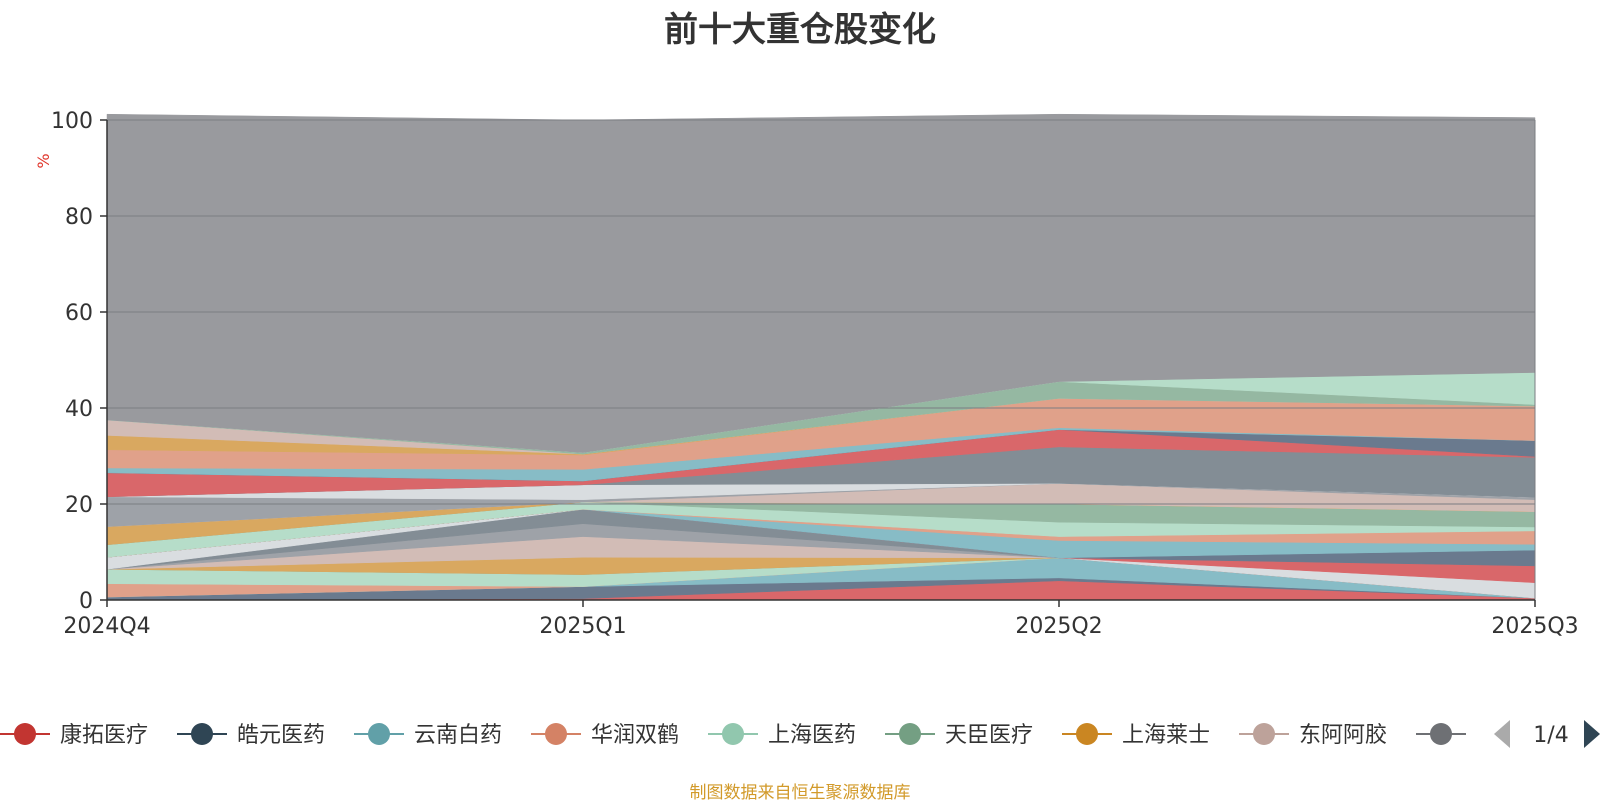 This screenshot has height=803, width=1600. Describe the element at coordinates (989, 735) in the screenshot. I see `legend-label-5: 天臣医疗` at that location.